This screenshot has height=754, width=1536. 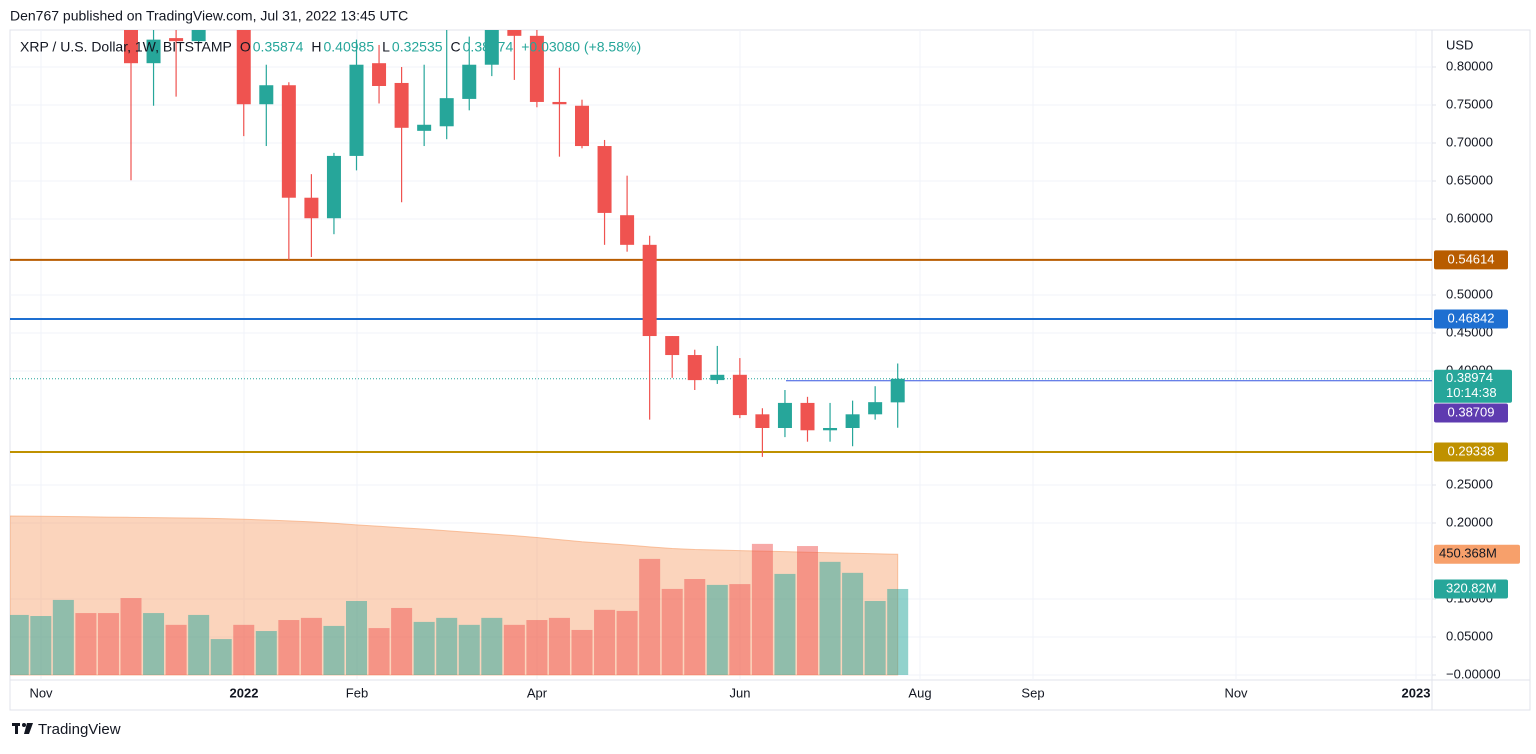 I want to click on volume-label: 320.82M, so click(x=1471, y=587).